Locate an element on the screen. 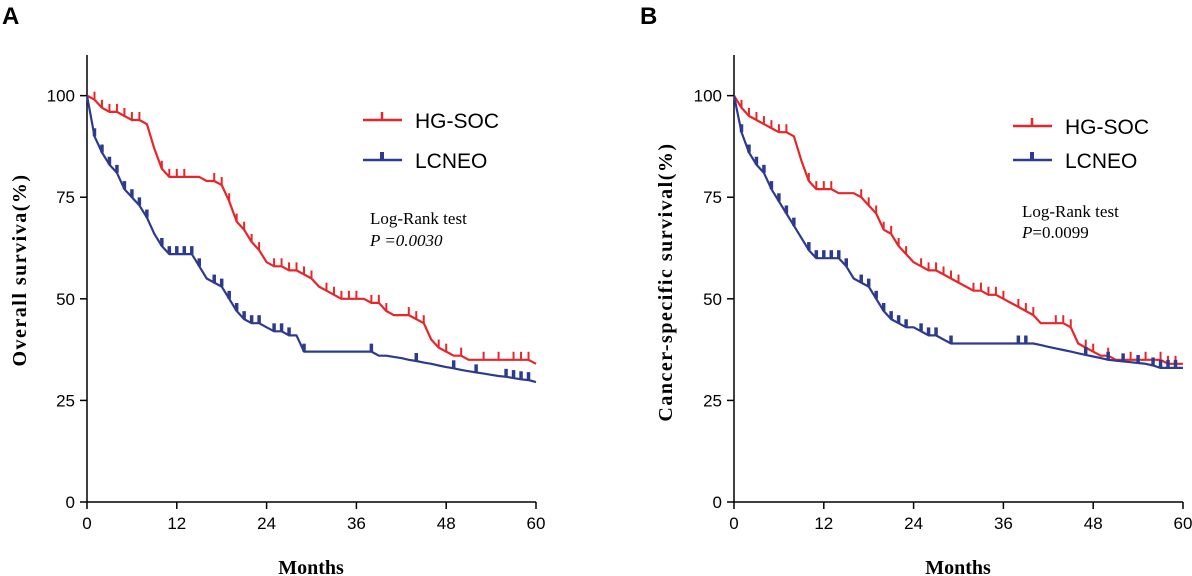 Image resolution: width=1192 pixels, height=576 pixels. panel-a-x-ticks: 0 12 24 36 48 60 is located at coordinates (313, 517).